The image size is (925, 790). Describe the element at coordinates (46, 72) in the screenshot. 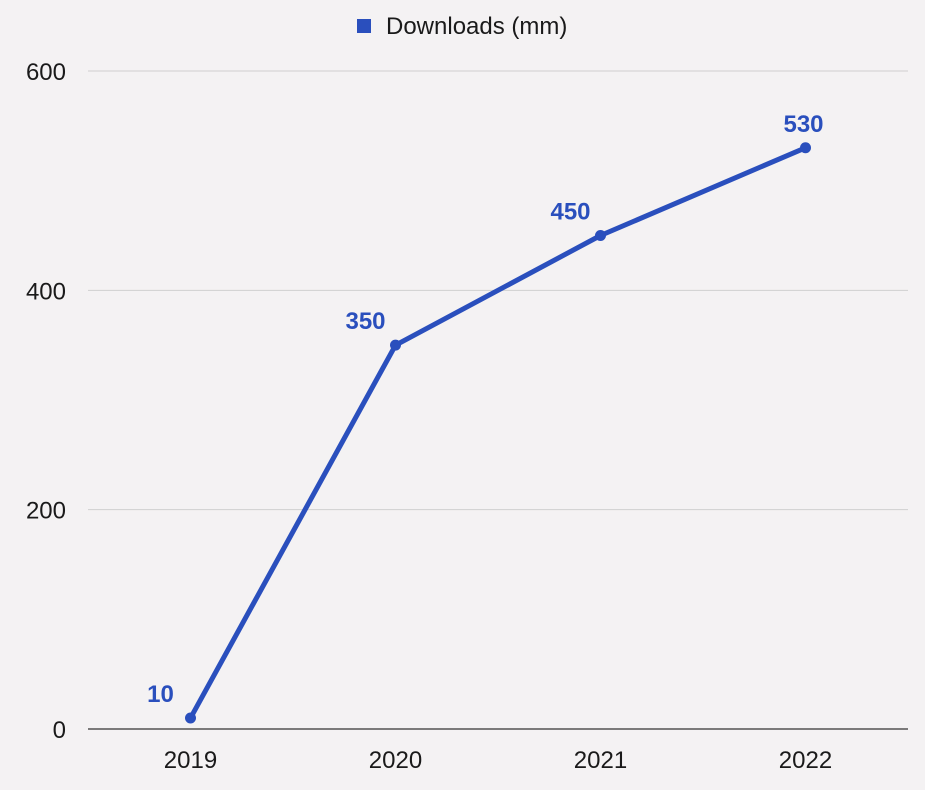

I see `y-tick-label: 600` at that location.